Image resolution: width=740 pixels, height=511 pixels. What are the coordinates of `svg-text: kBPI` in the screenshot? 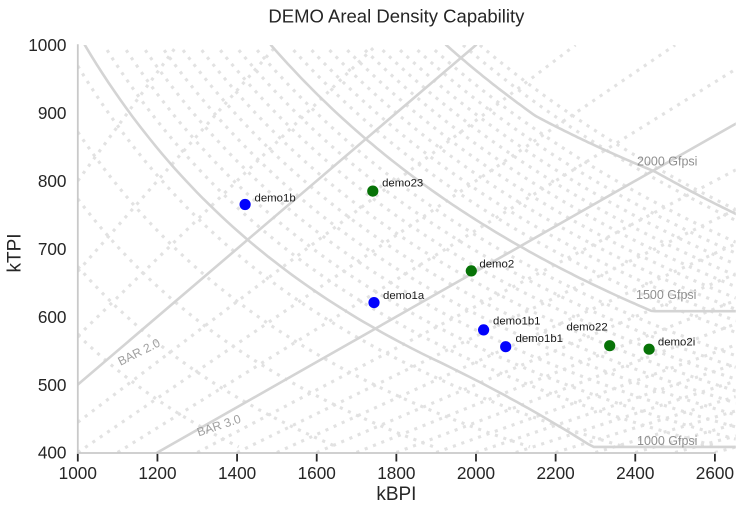 It's located at (396, 494).